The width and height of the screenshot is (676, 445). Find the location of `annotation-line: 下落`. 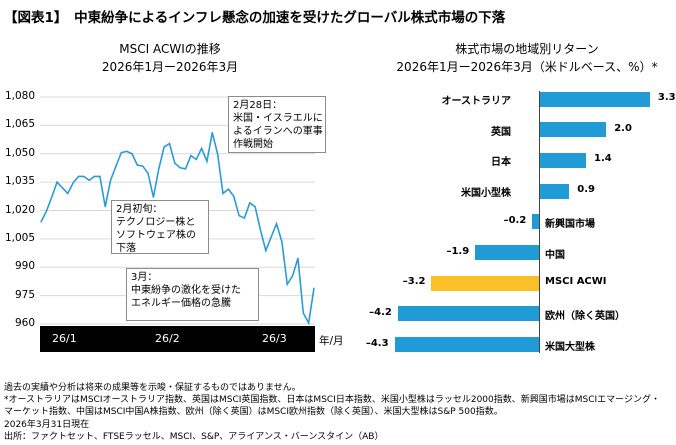

annotation-line: 下落 is located at coordinates (126, 248).